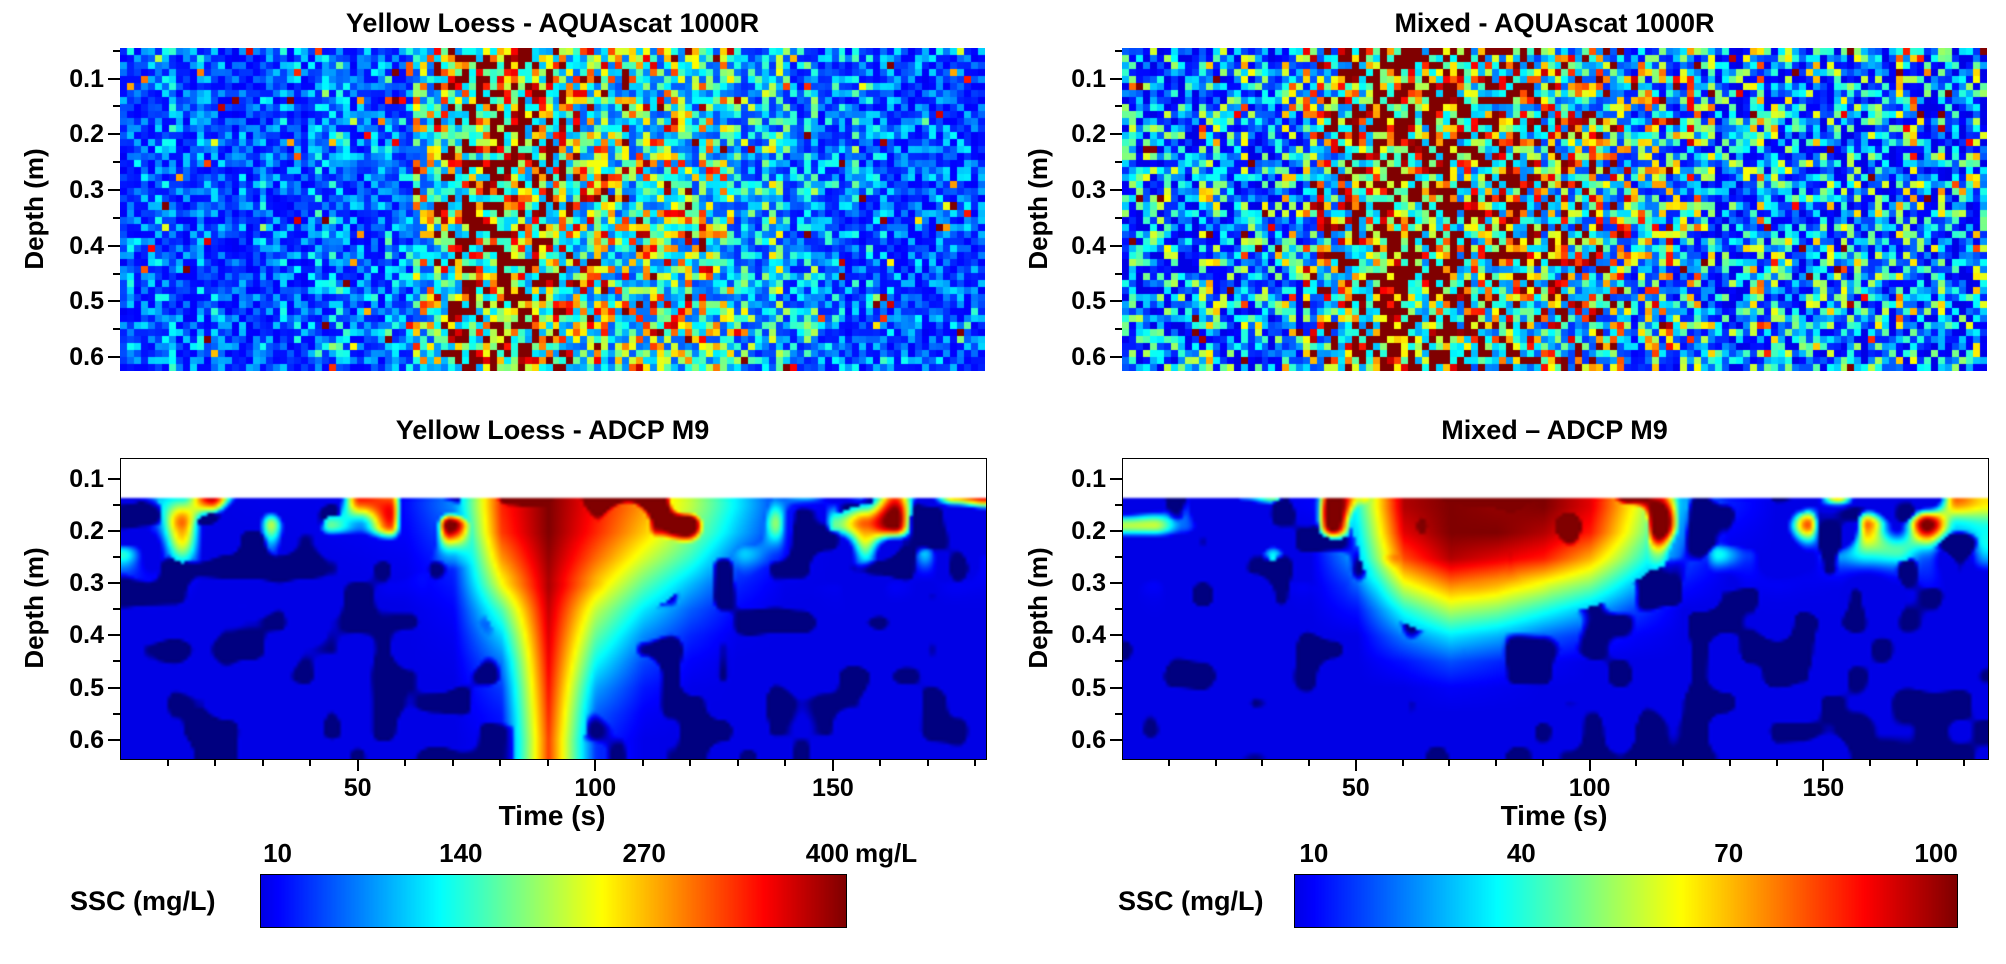 This screenshot has height=964, width=2006. What do you see at coordinates (1729, 853) in the screenshot?
I see `colorbar-tick-label: 70` at bounding box center [1729, 853].